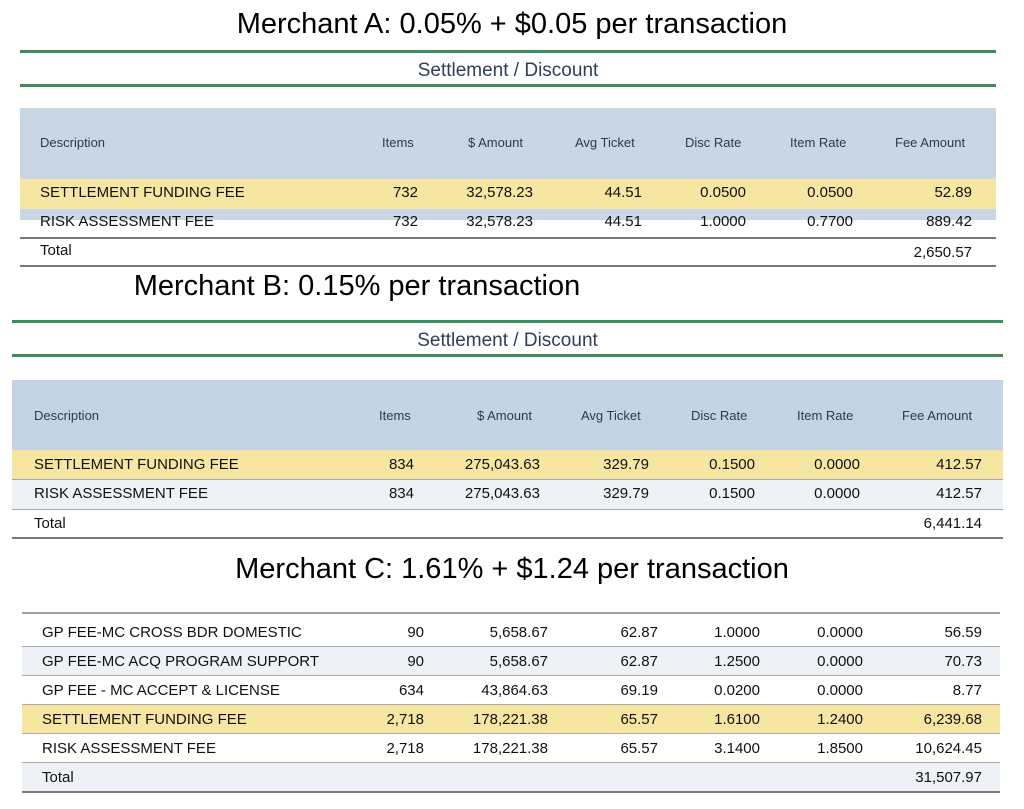 The width and height of the screenshot is (1024, 809). What do you see at coordinates (840, 719) in the screenshot?
I see `cell-item-rate: 1.2400` at bounding box center [840, 719].